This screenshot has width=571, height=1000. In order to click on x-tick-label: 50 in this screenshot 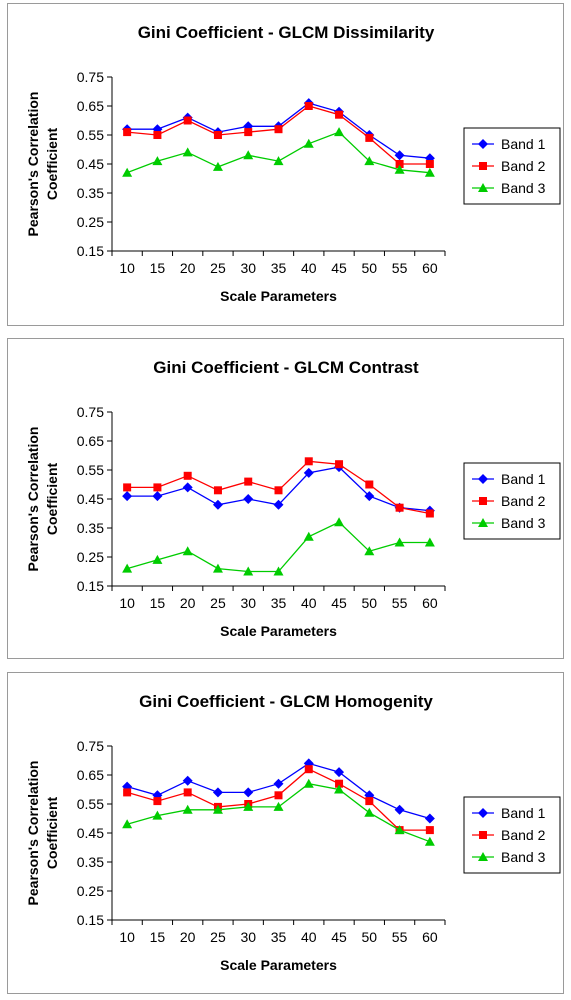, I will do `click(370, 268)`.